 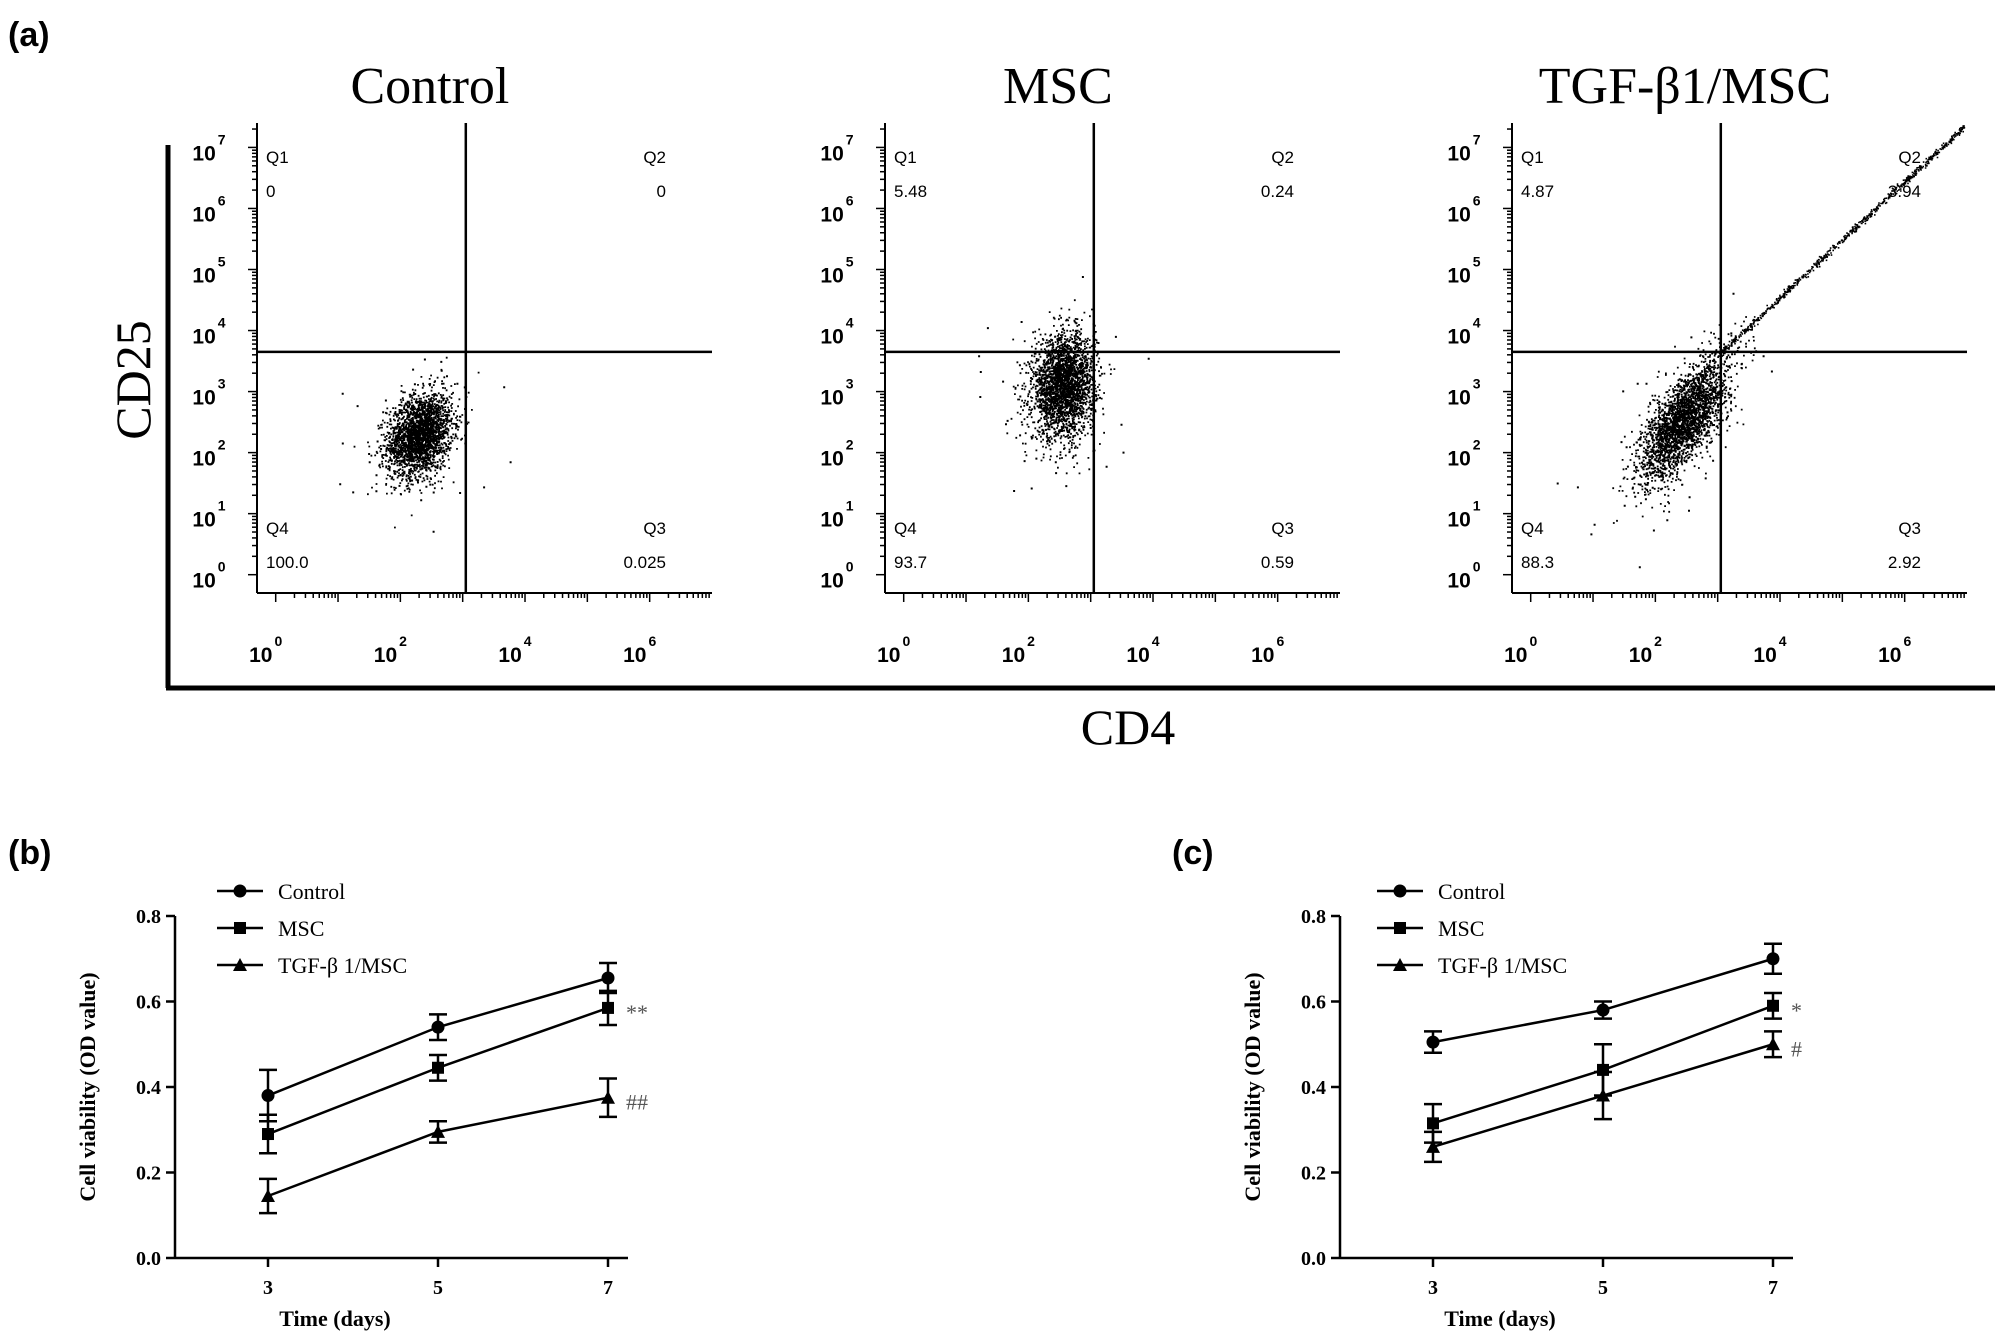 I want to click on y-tick-label: 0.0, so click(x=148, y=1259).